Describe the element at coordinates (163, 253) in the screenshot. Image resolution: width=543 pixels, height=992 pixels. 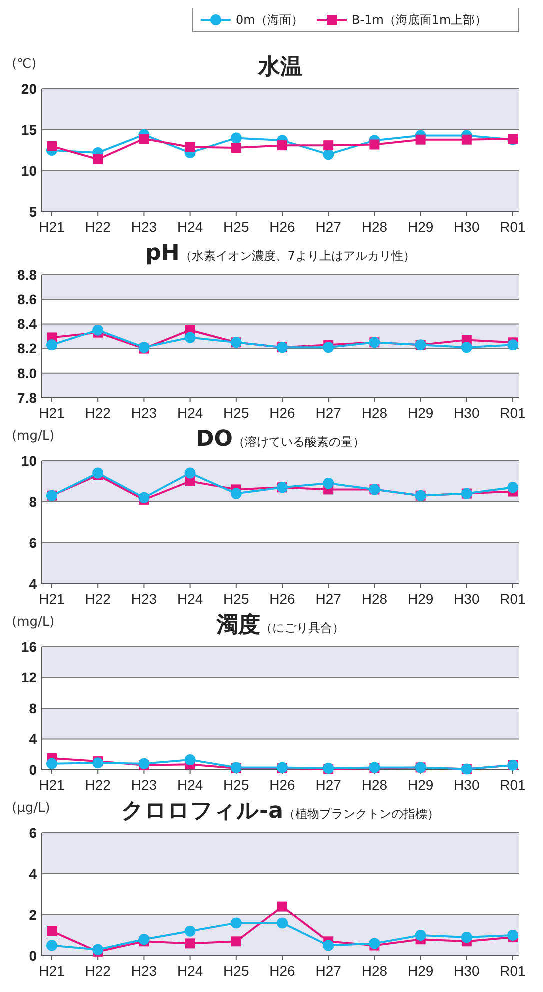
I see `chart-title: pH` at that location.